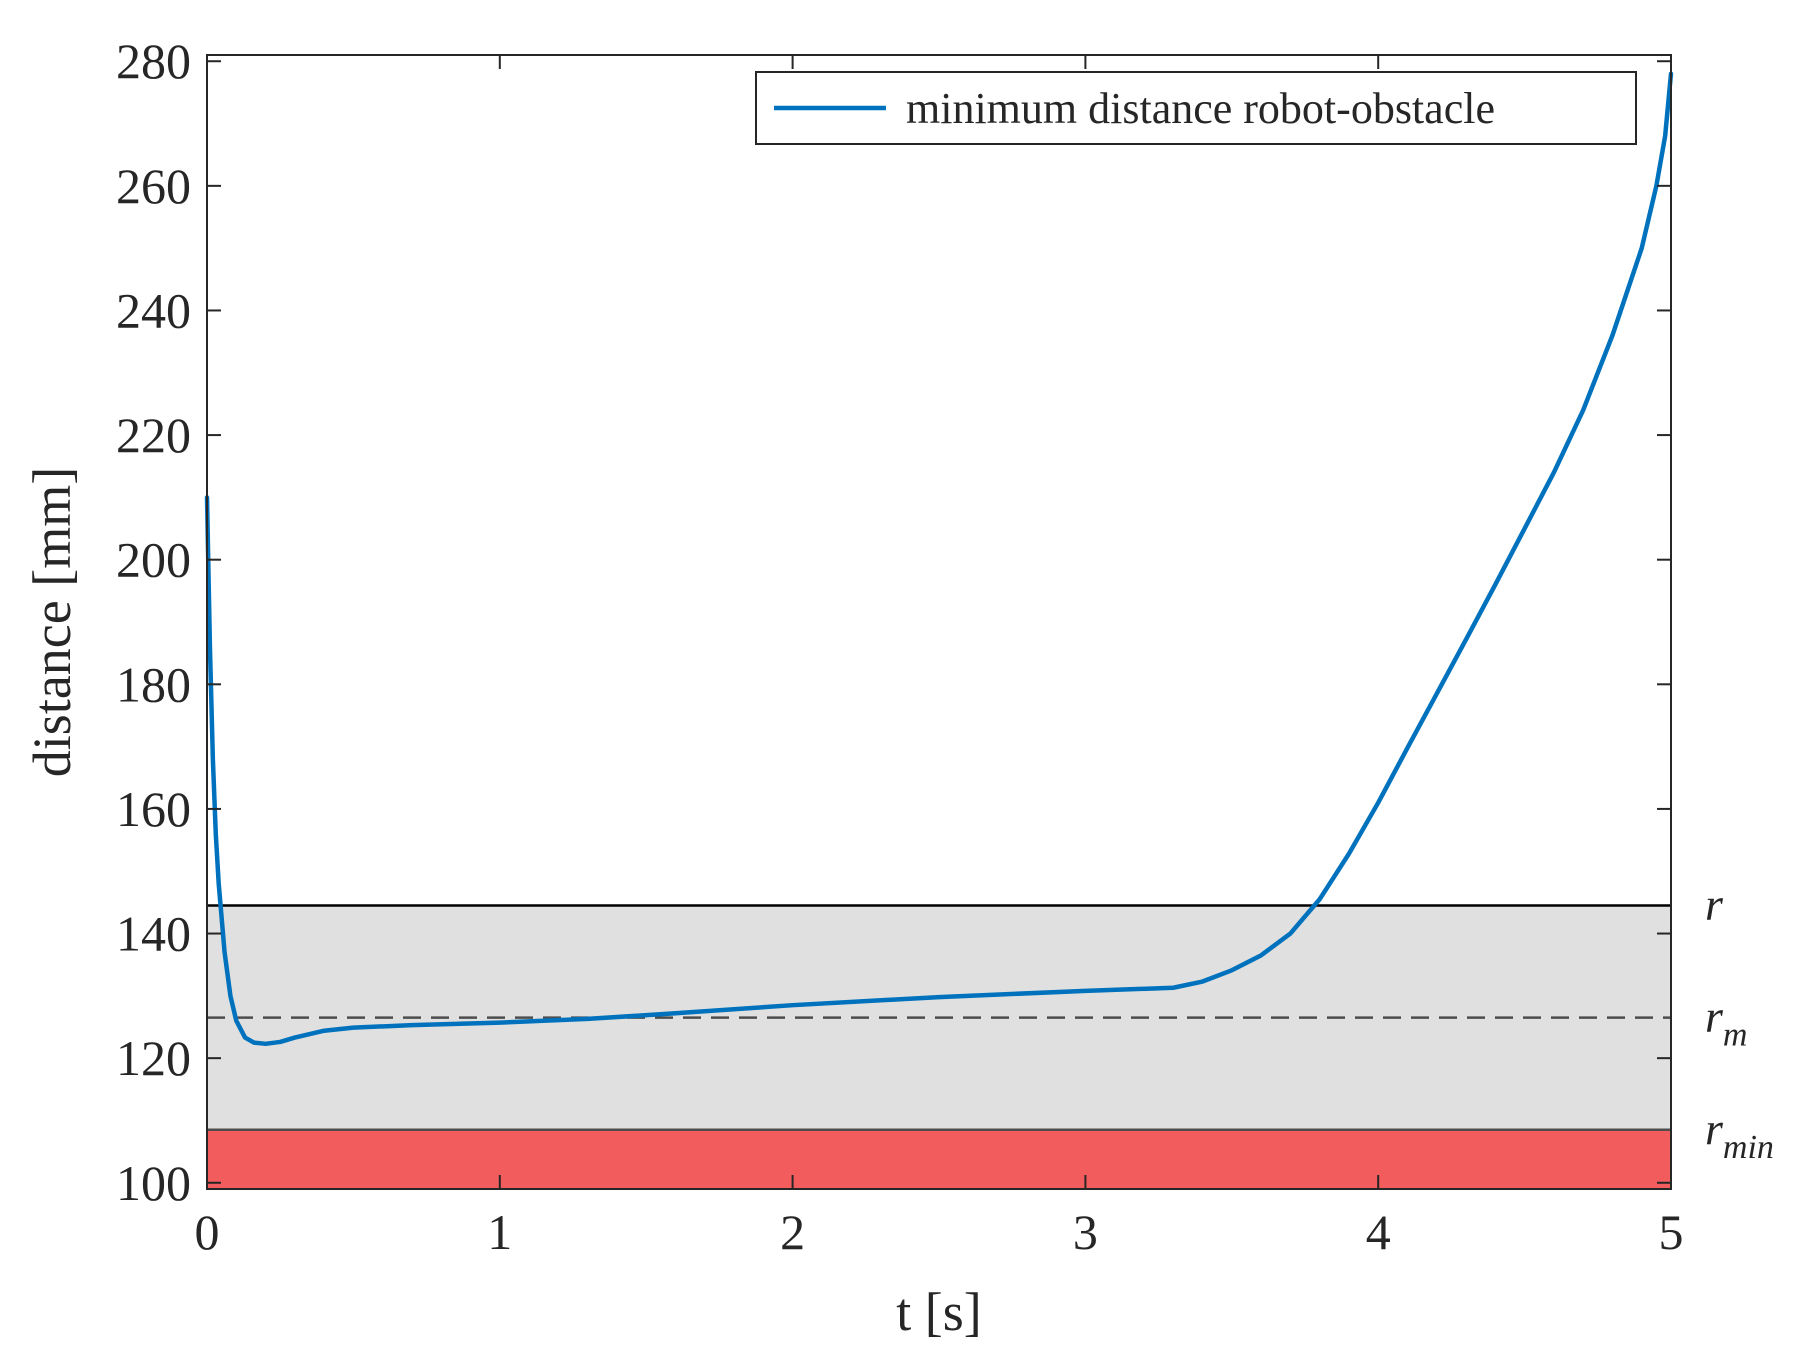  Describe the element at coordinates (1714, 904) in the screenshot. I see `reference-label-r: r` at that location.